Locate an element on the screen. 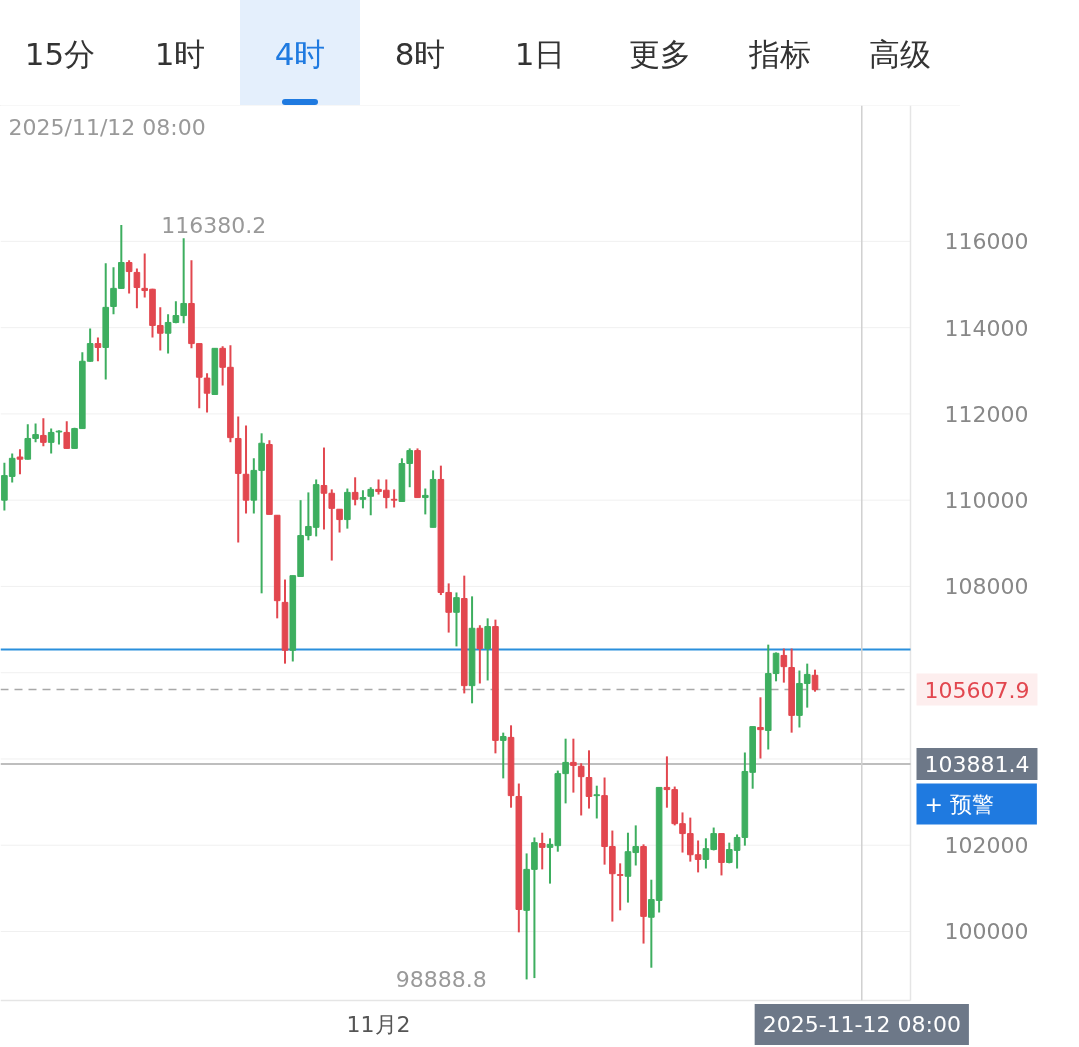 The width and height of the screenshot is (1079, 1047). y-tick-label: 108000 is located at coordinates (986, 587).